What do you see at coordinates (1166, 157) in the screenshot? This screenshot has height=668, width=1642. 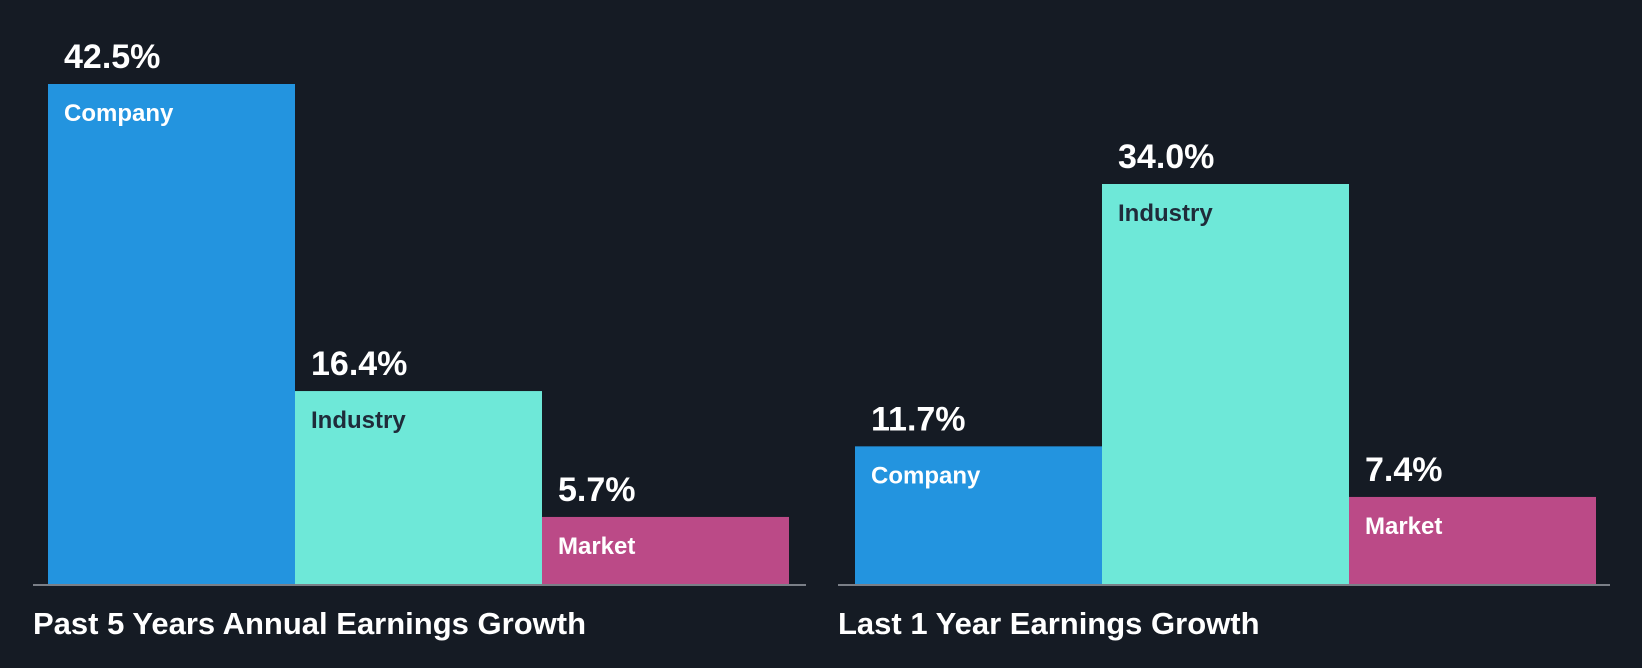 I see `value-label-industry: 34.0%` at bounding box center [1166, 157].